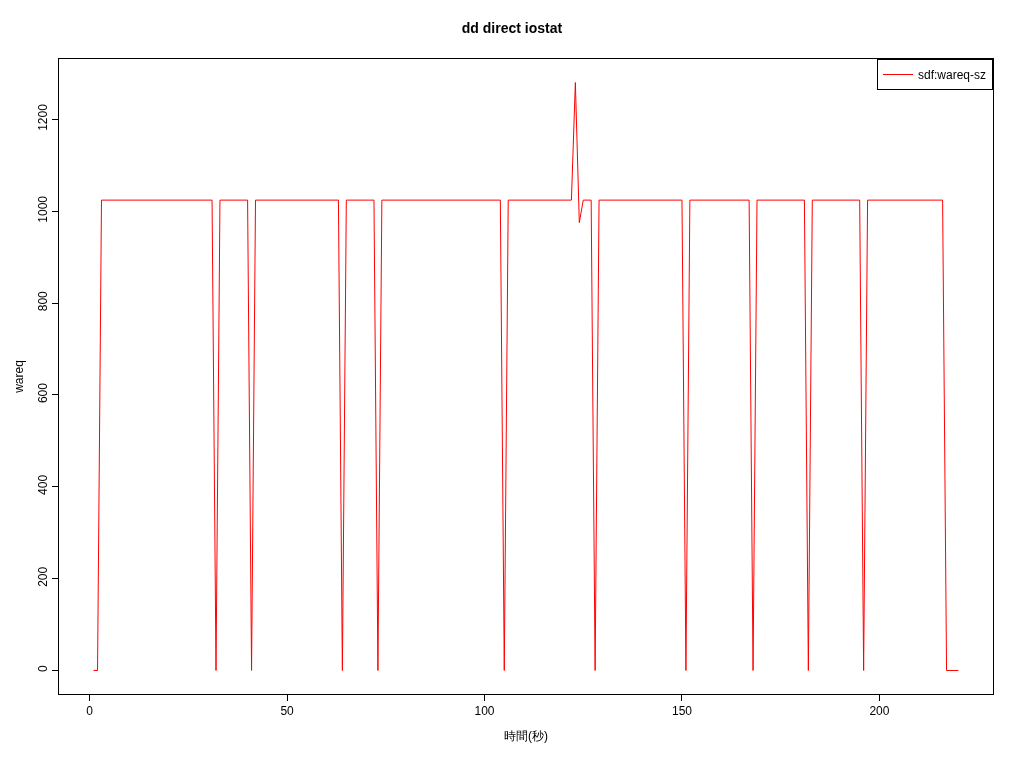 The height and width of the screenshot is (768, 1024). What do you see at coordinates (43, 209) in the screenshot?
I see `y-tick-label: 1000` at bounding box center [43, 209].